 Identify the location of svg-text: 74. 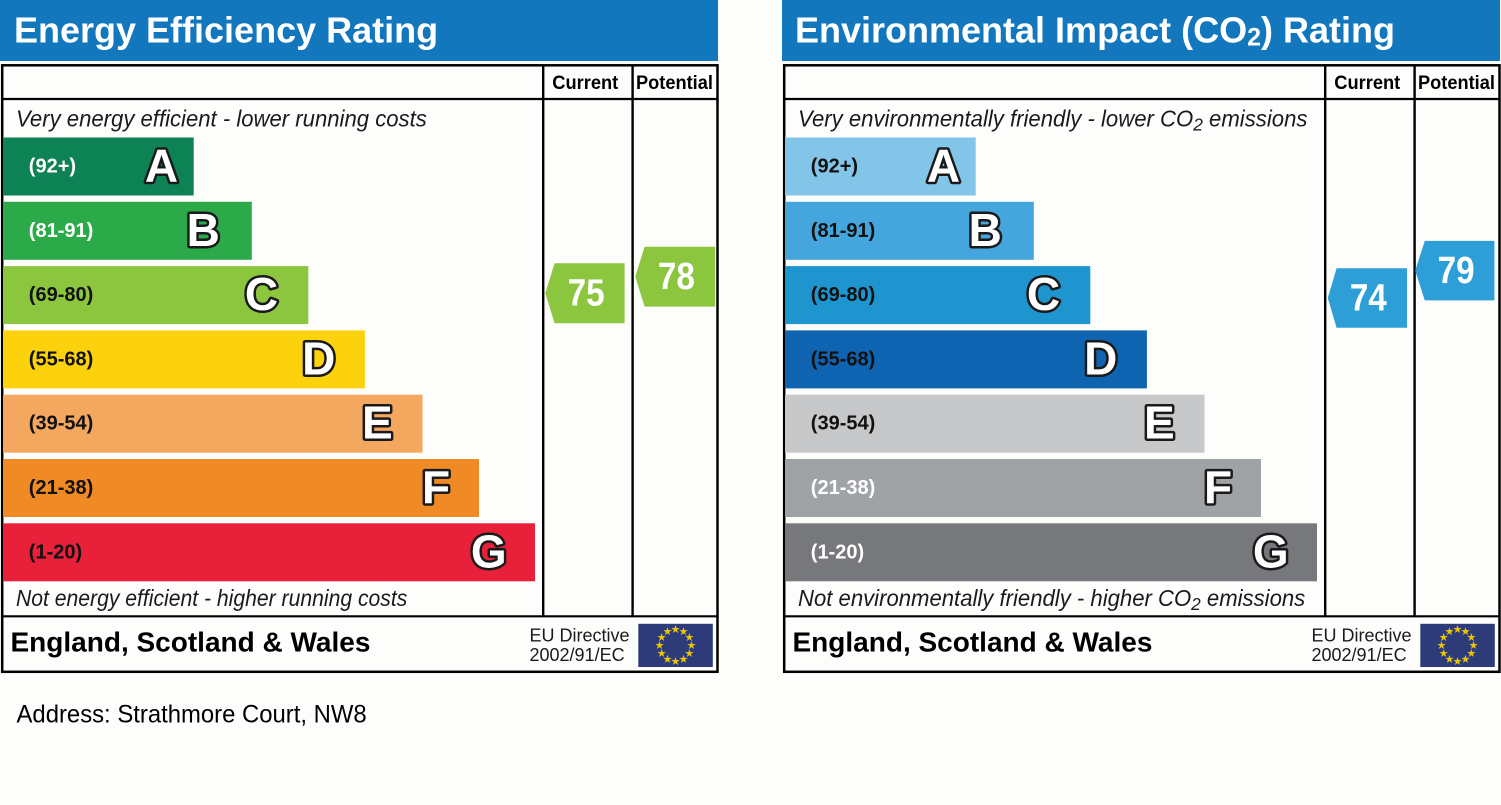
(1368, 297).